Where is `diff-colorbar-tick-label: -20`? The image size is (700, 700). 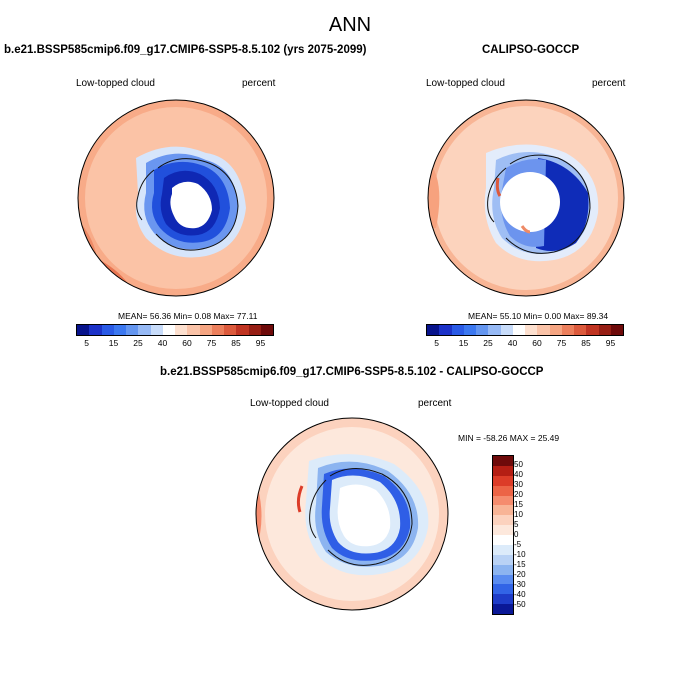 diff-colorbar-tick-label: -20 is located at coordinates (520, 574).